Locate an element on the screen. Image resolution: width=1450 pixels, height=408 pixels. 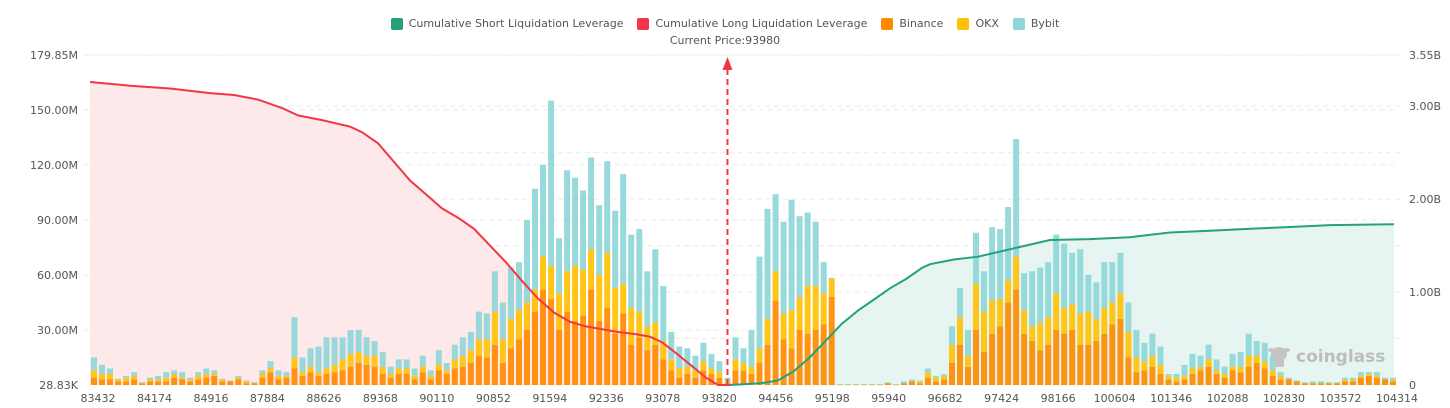
legend-item-bybit: Bybit is located at coordinates (1035, 23).